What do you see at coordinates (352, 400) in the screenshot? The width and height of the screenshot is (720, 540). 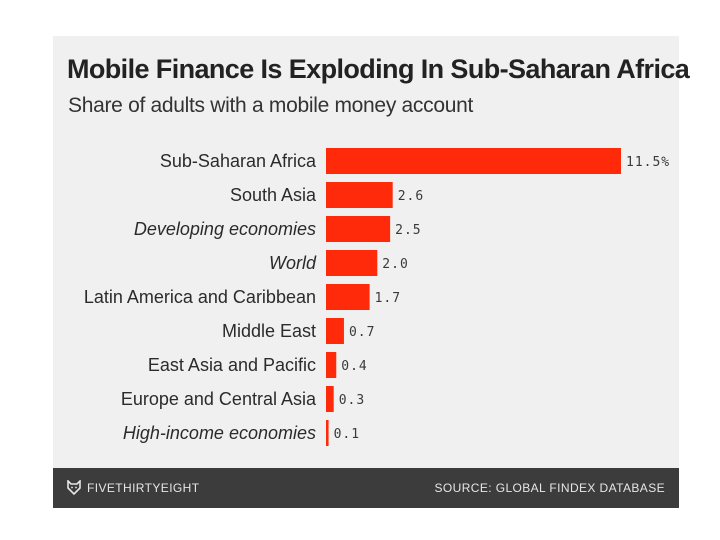 I see `value-label: 0.3` at bounding box center [352, 400].